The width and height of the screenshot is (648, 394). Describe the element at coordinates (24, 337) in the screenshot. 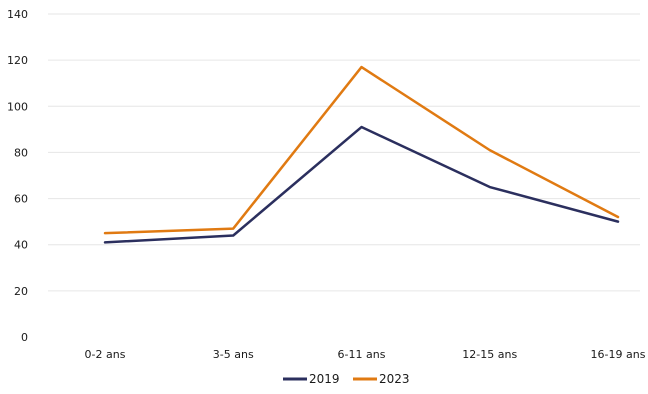

I see `y-tick-label: 0` at that location.